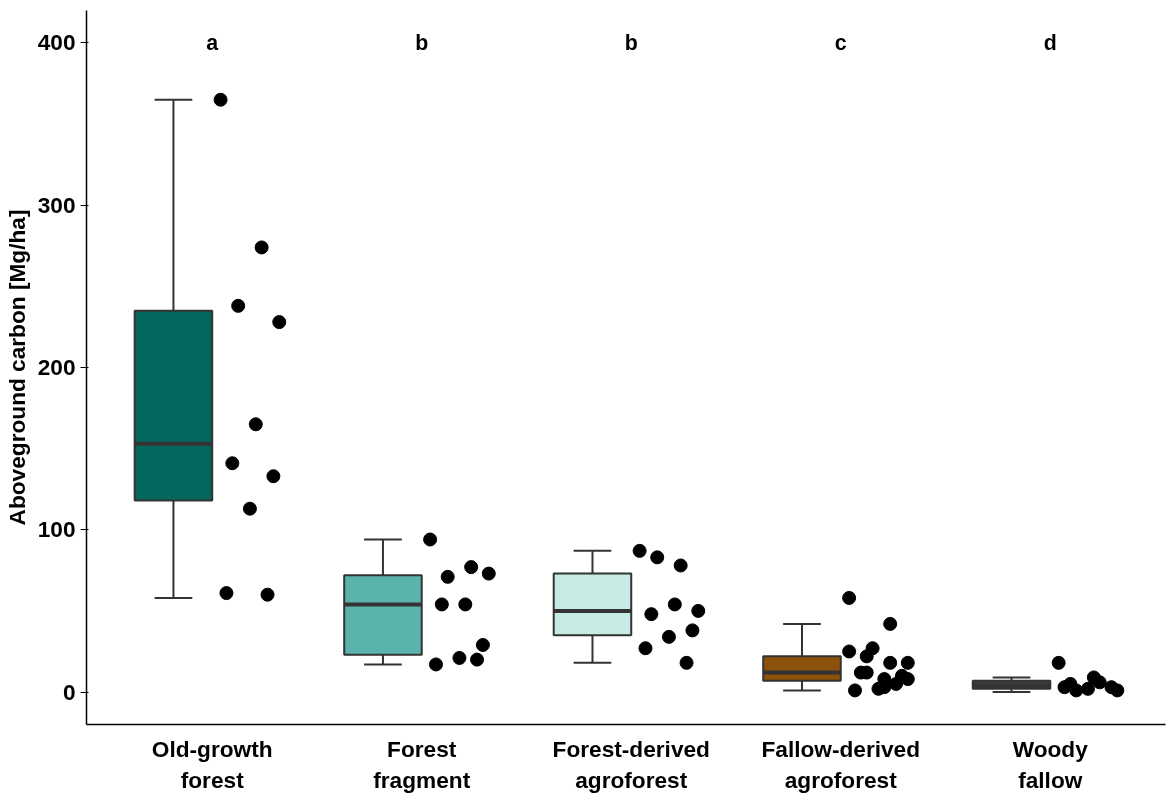  What do you see at coordinates (16, 367) in the screenshot?
I see `y-axis-title: Aboveground carbon [Mg/ha]` at bounding box center [16, 367].